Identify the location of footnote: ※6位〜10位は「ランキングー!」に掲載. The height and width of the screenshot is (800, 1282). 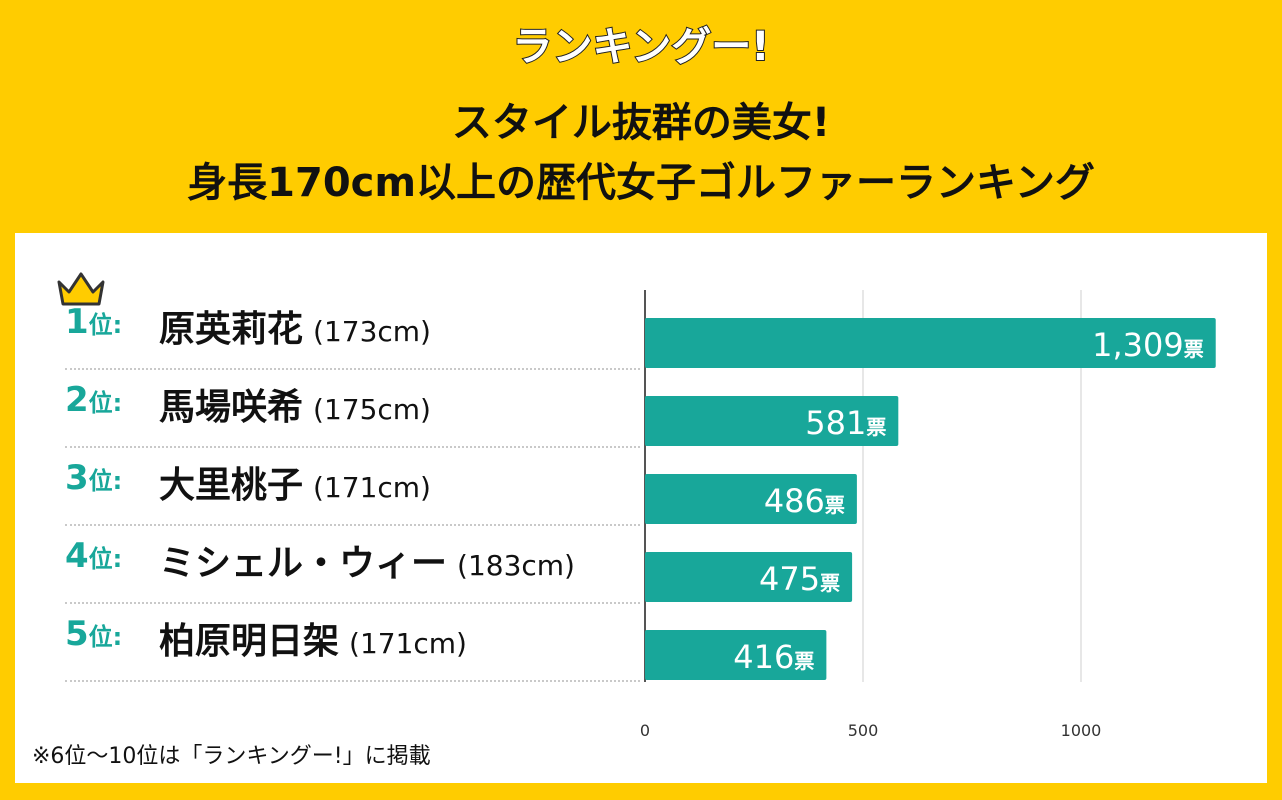
(231, 756).